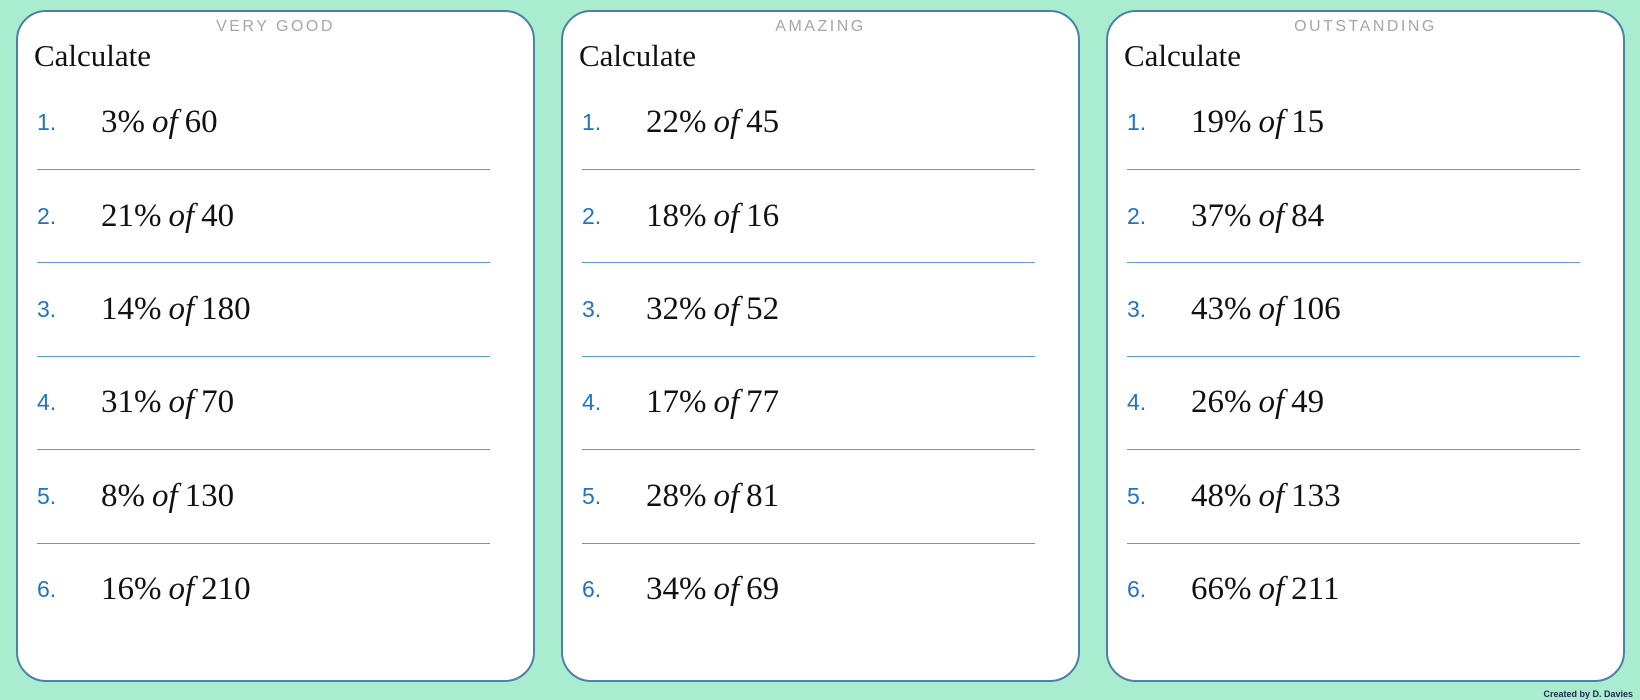  What do you see at coordinates (1221, 309) in the screenshot?
I see `problem-percent: 43%` at bounding box center [1221, 309].